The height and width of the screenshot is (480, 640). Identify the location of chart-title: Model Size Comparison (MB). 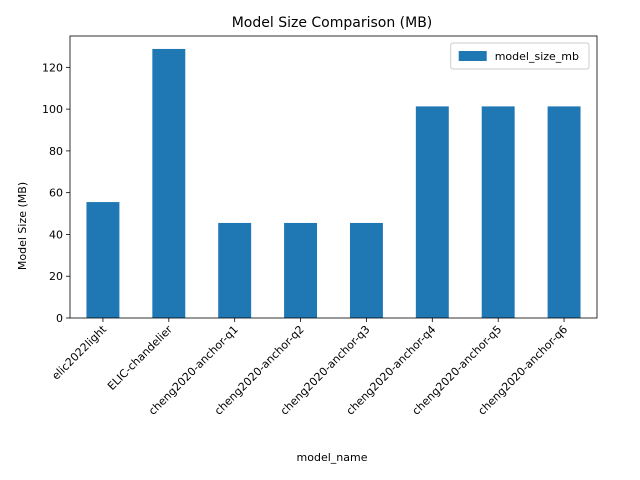
(332, 23).